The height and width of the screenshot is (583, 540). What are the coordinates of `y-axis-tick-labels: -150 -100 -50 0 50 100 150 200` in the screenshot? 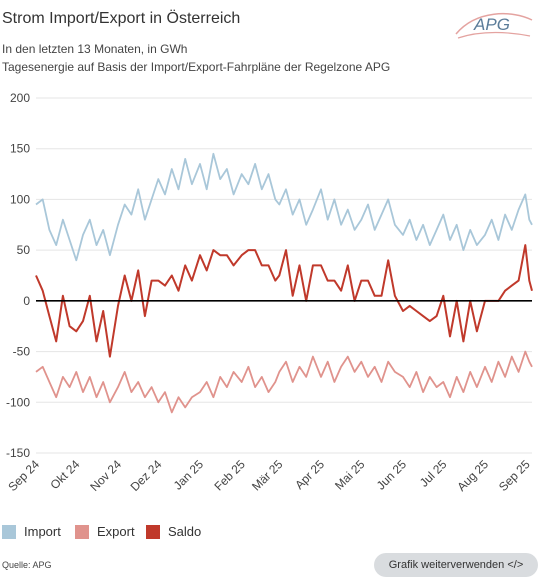 It's located at (18, 275).